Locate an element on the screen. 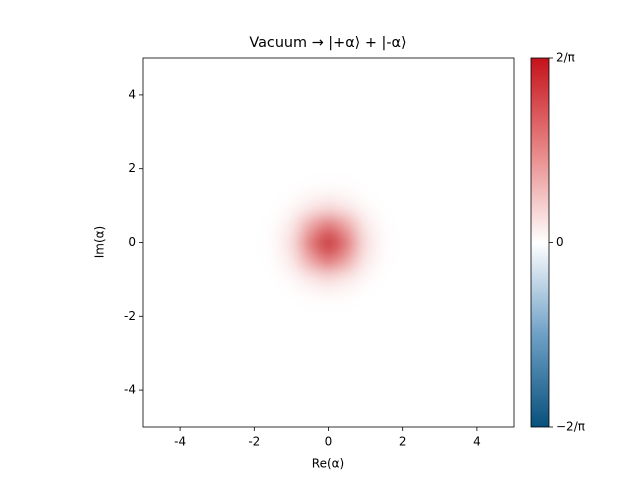 Image resolution: width=640 pixels, height=484 pixels. x-axis-label: Re(α) is located at coordinates (328, 464).